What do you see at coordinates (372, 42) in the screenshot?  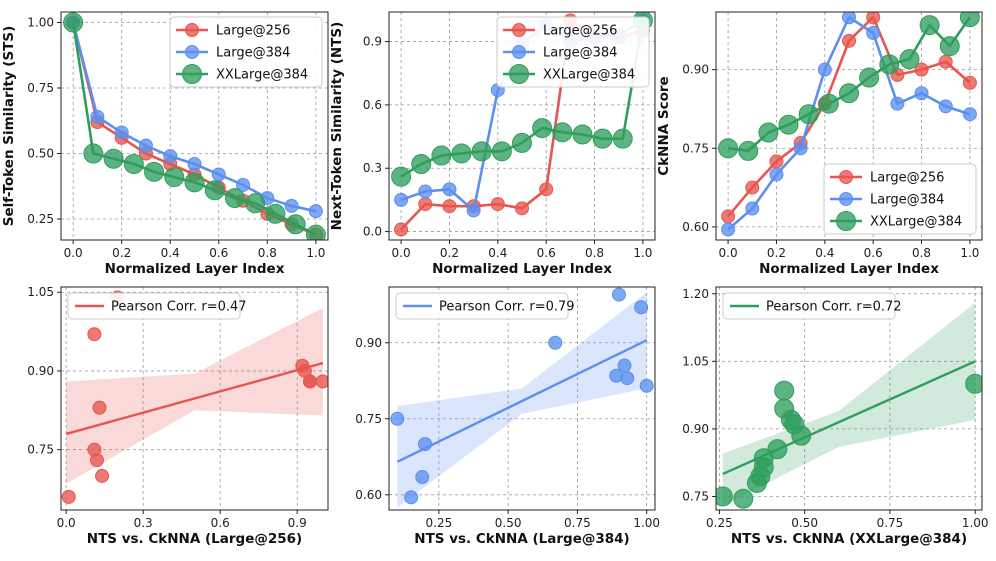 I see `y-tick-label: 0.9` at bounding box center [372, 42].